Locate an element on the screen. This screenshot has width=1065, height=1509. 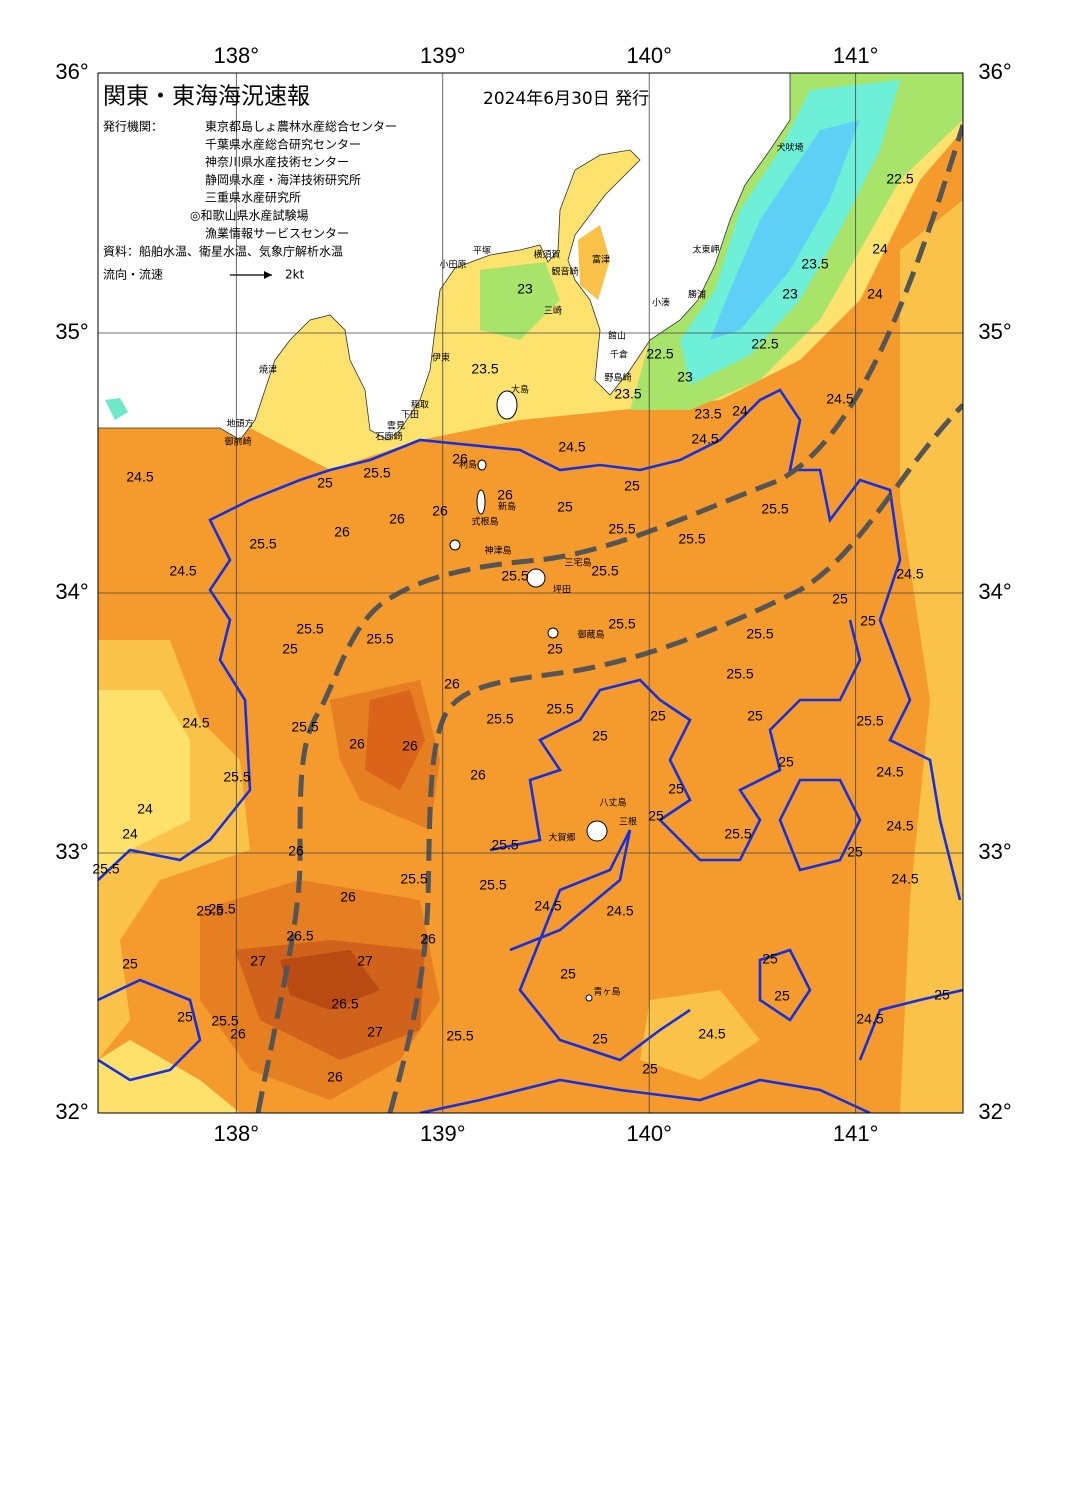
place-name: 大賀郷 is located at coordinates (561, 838).